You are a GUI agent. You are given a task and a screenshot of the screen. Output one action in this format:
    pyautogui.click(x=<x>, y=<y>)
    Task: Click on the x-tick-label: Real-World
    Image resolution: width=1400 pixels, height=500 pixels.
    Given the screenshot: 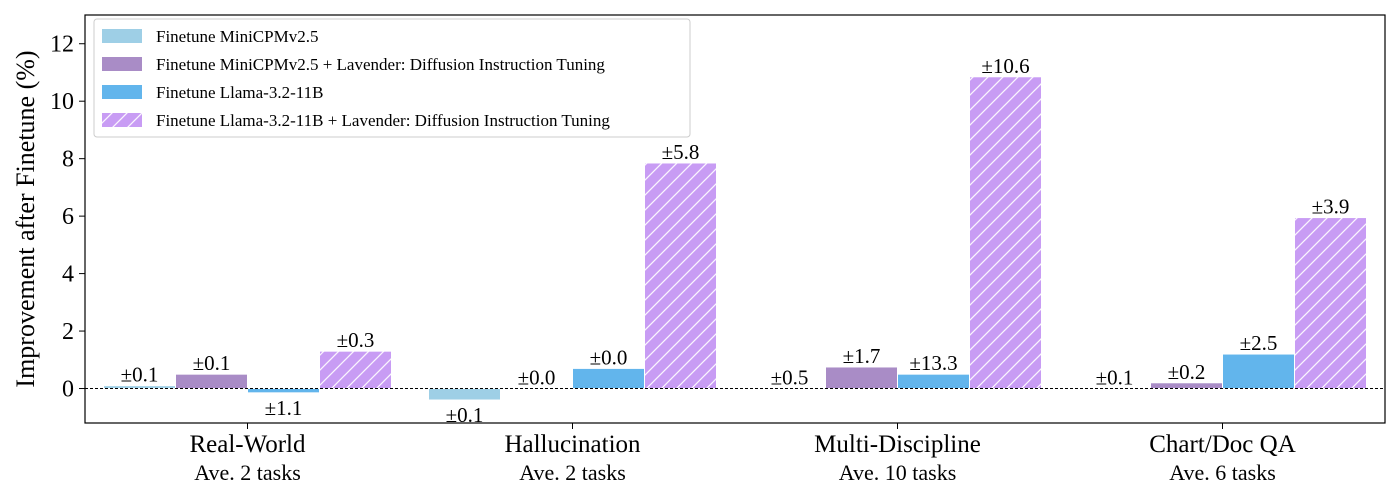 What is the action you would take?
    pyautogui.click(x=247, y=444)
    